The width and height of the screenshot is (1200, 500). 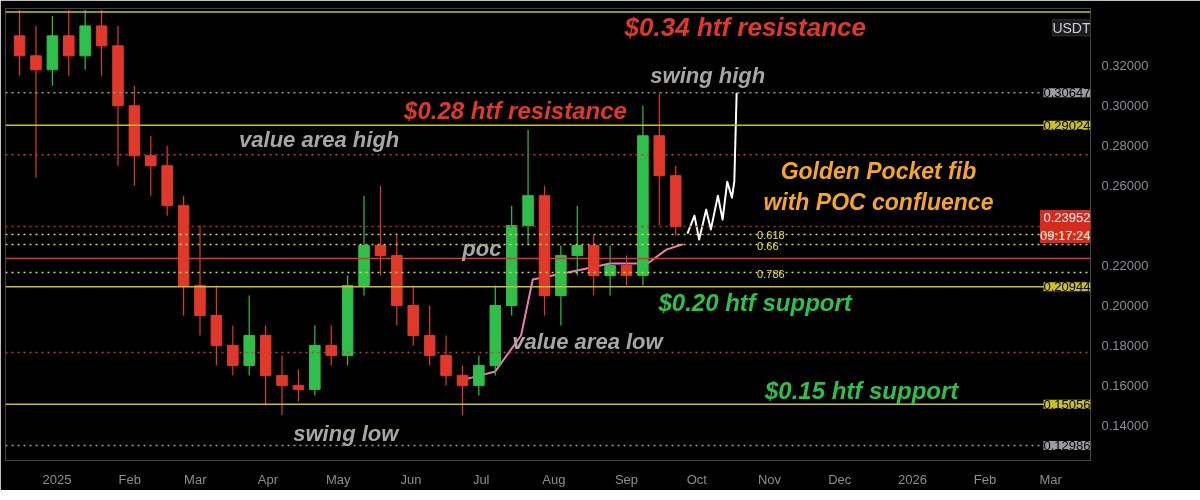 What do you see at coordinates (1125, 306) in the screenshot?
I see `y-tick-label: 0.20000` at bounding box center [1125, 306].